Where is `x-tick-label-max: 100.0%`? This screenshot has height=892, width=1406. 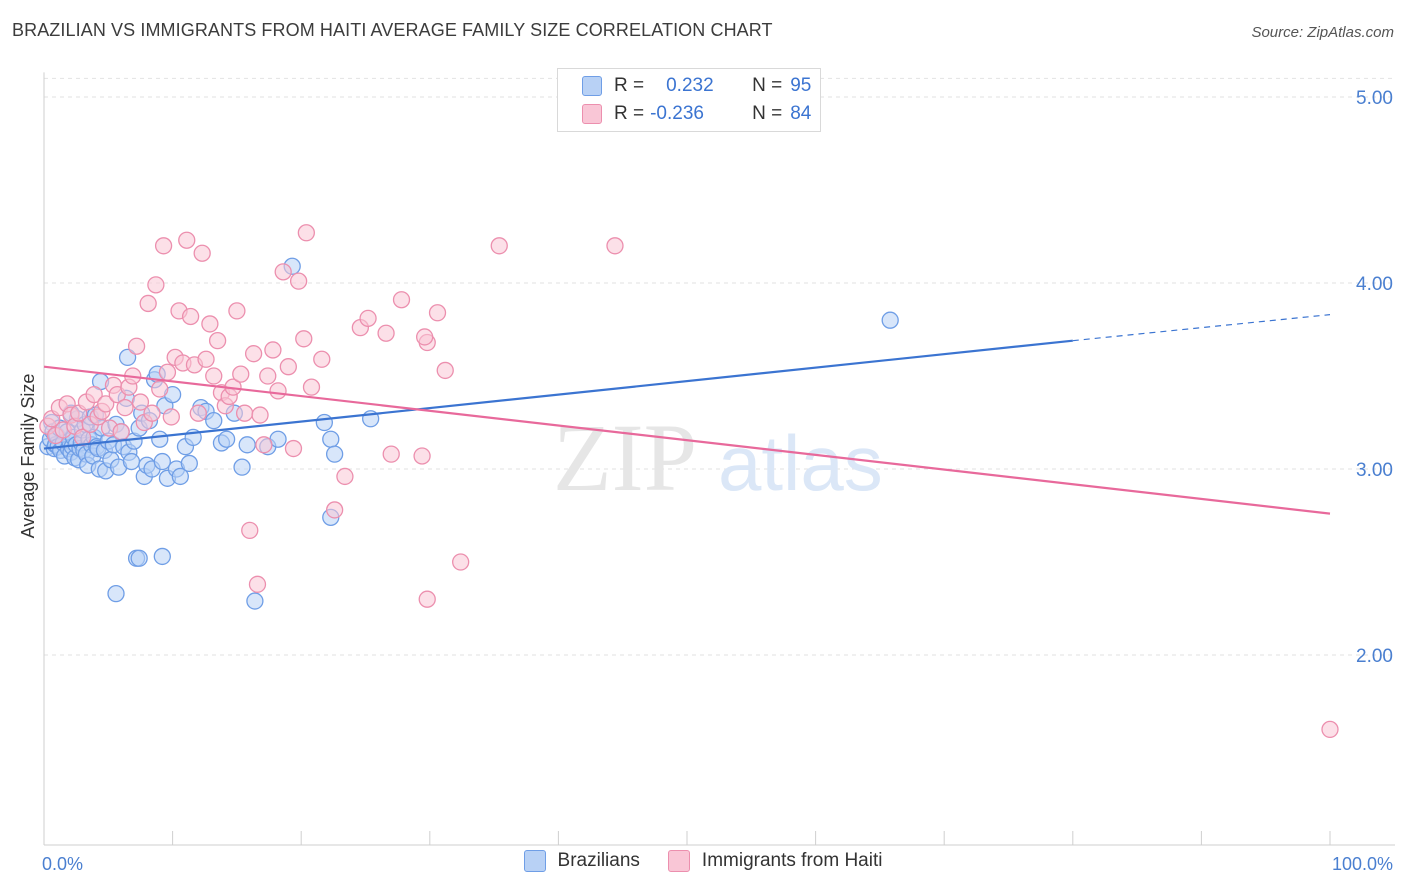
x-tick-label-max: 100.0% is located at coordinates (1362, 864).